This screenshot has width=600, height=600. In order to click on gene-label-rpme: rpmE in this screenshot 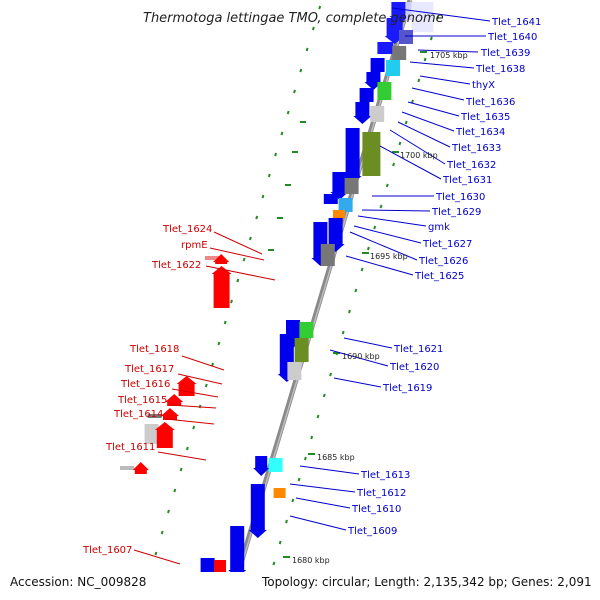, I will do `click(194, 245)`.